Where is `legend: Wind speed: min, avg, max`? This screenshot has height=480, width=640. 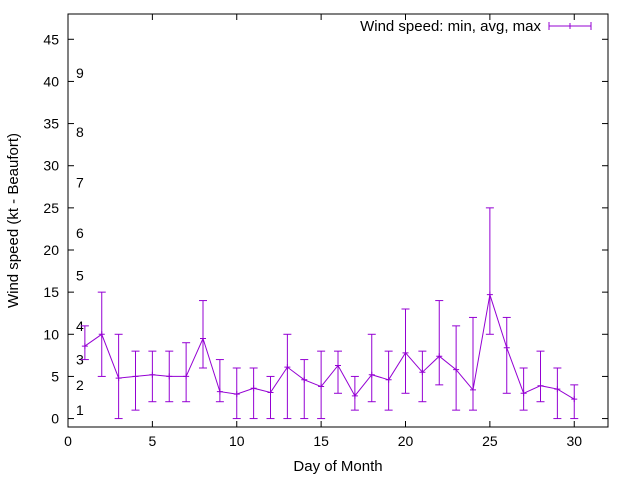 legend: Wind speed: min, avg, max is located at coordinates (476, 26).